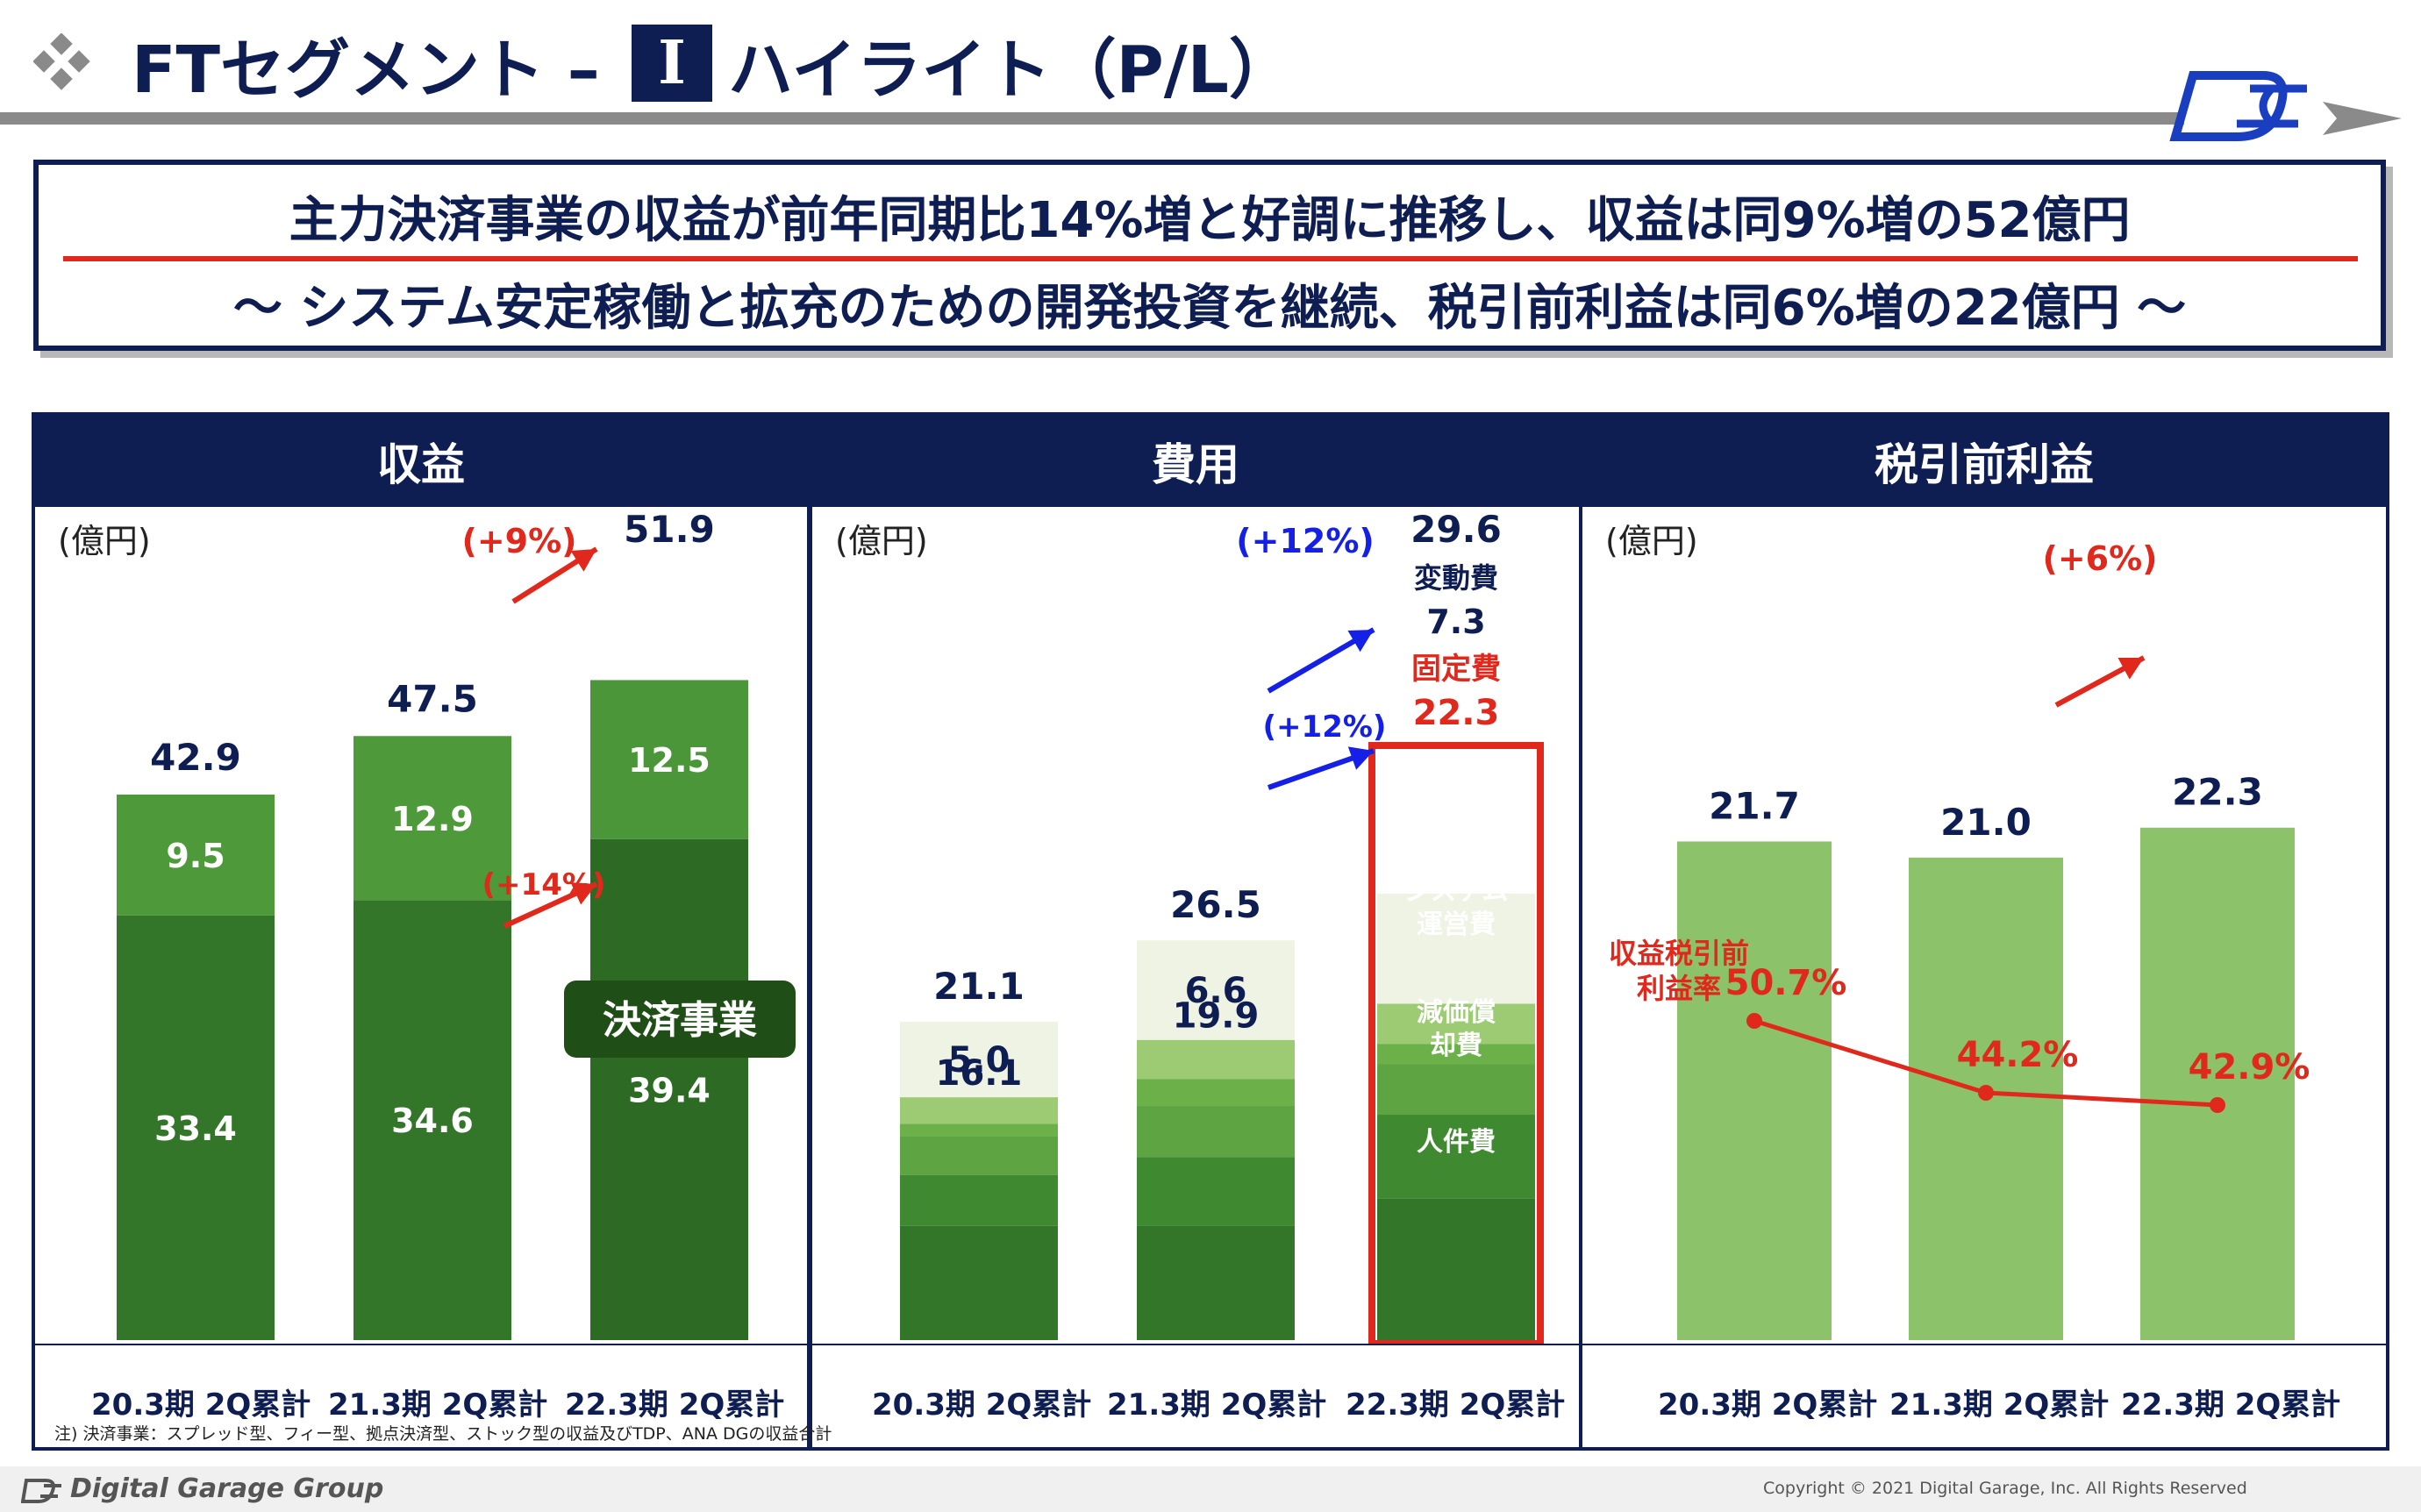 The height and width of the screenshot is (1512, 2421). I want to click on profit-growth-arrow-head, so click(2130, 669).